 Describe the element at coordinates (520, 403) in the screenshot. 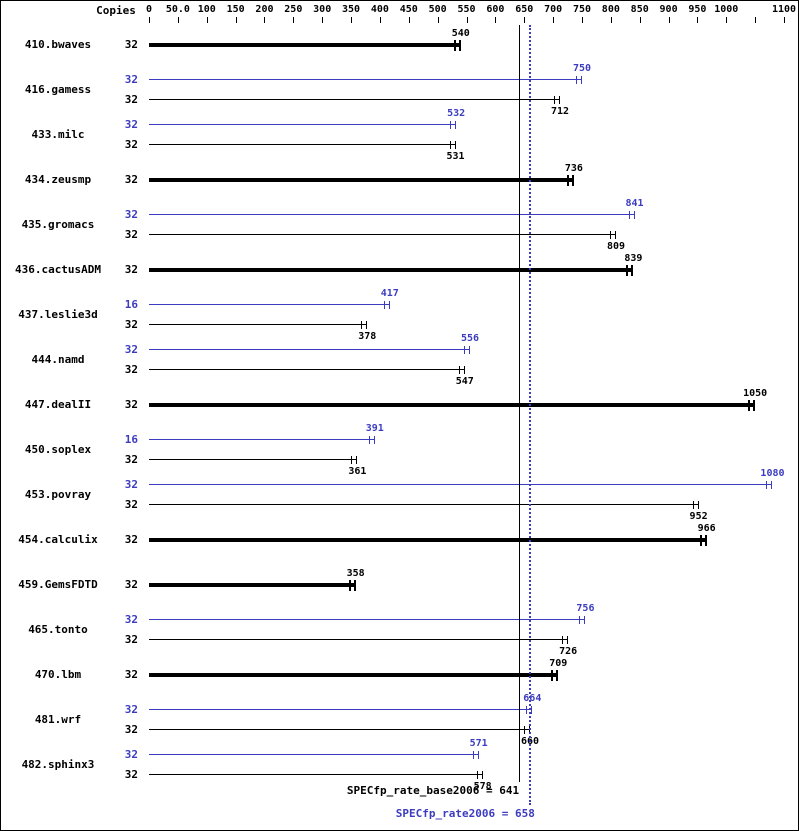

I see `base-mean-line` at that location.